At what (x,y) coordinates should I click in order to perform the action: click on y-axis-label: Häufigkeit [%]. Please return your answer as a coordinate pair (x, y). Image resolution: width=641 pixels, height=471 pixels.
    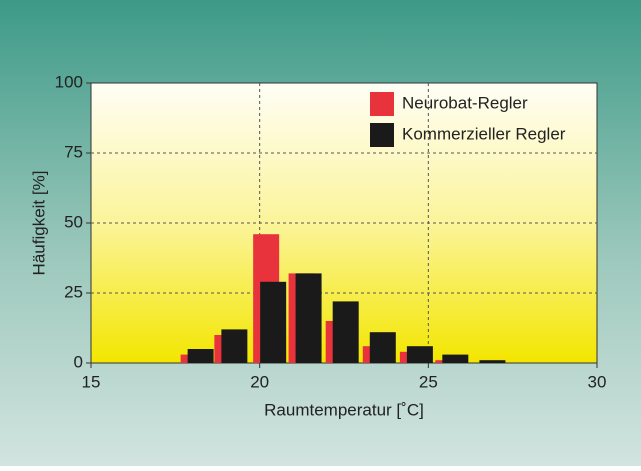
    Looking at the image, I should click on (38, 223).